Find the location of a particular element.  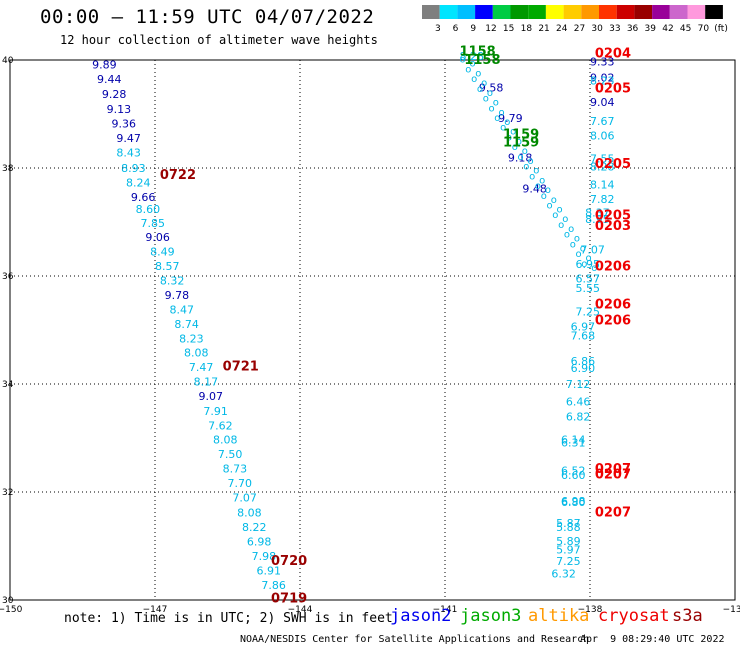

wave-height-point: 7.25 is located at coordinates (568, 561).